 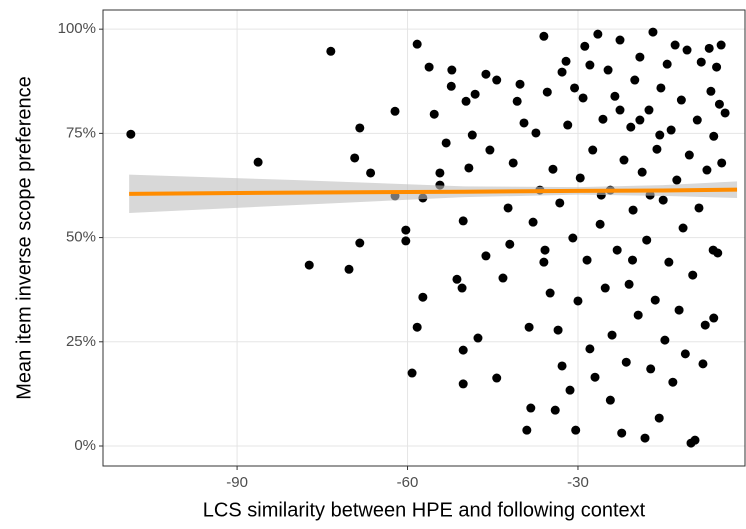 What do you see at coordinates (578, 482) in the screenshot?
I see `x-tick-label: -30` at bounding box center [578, 482].